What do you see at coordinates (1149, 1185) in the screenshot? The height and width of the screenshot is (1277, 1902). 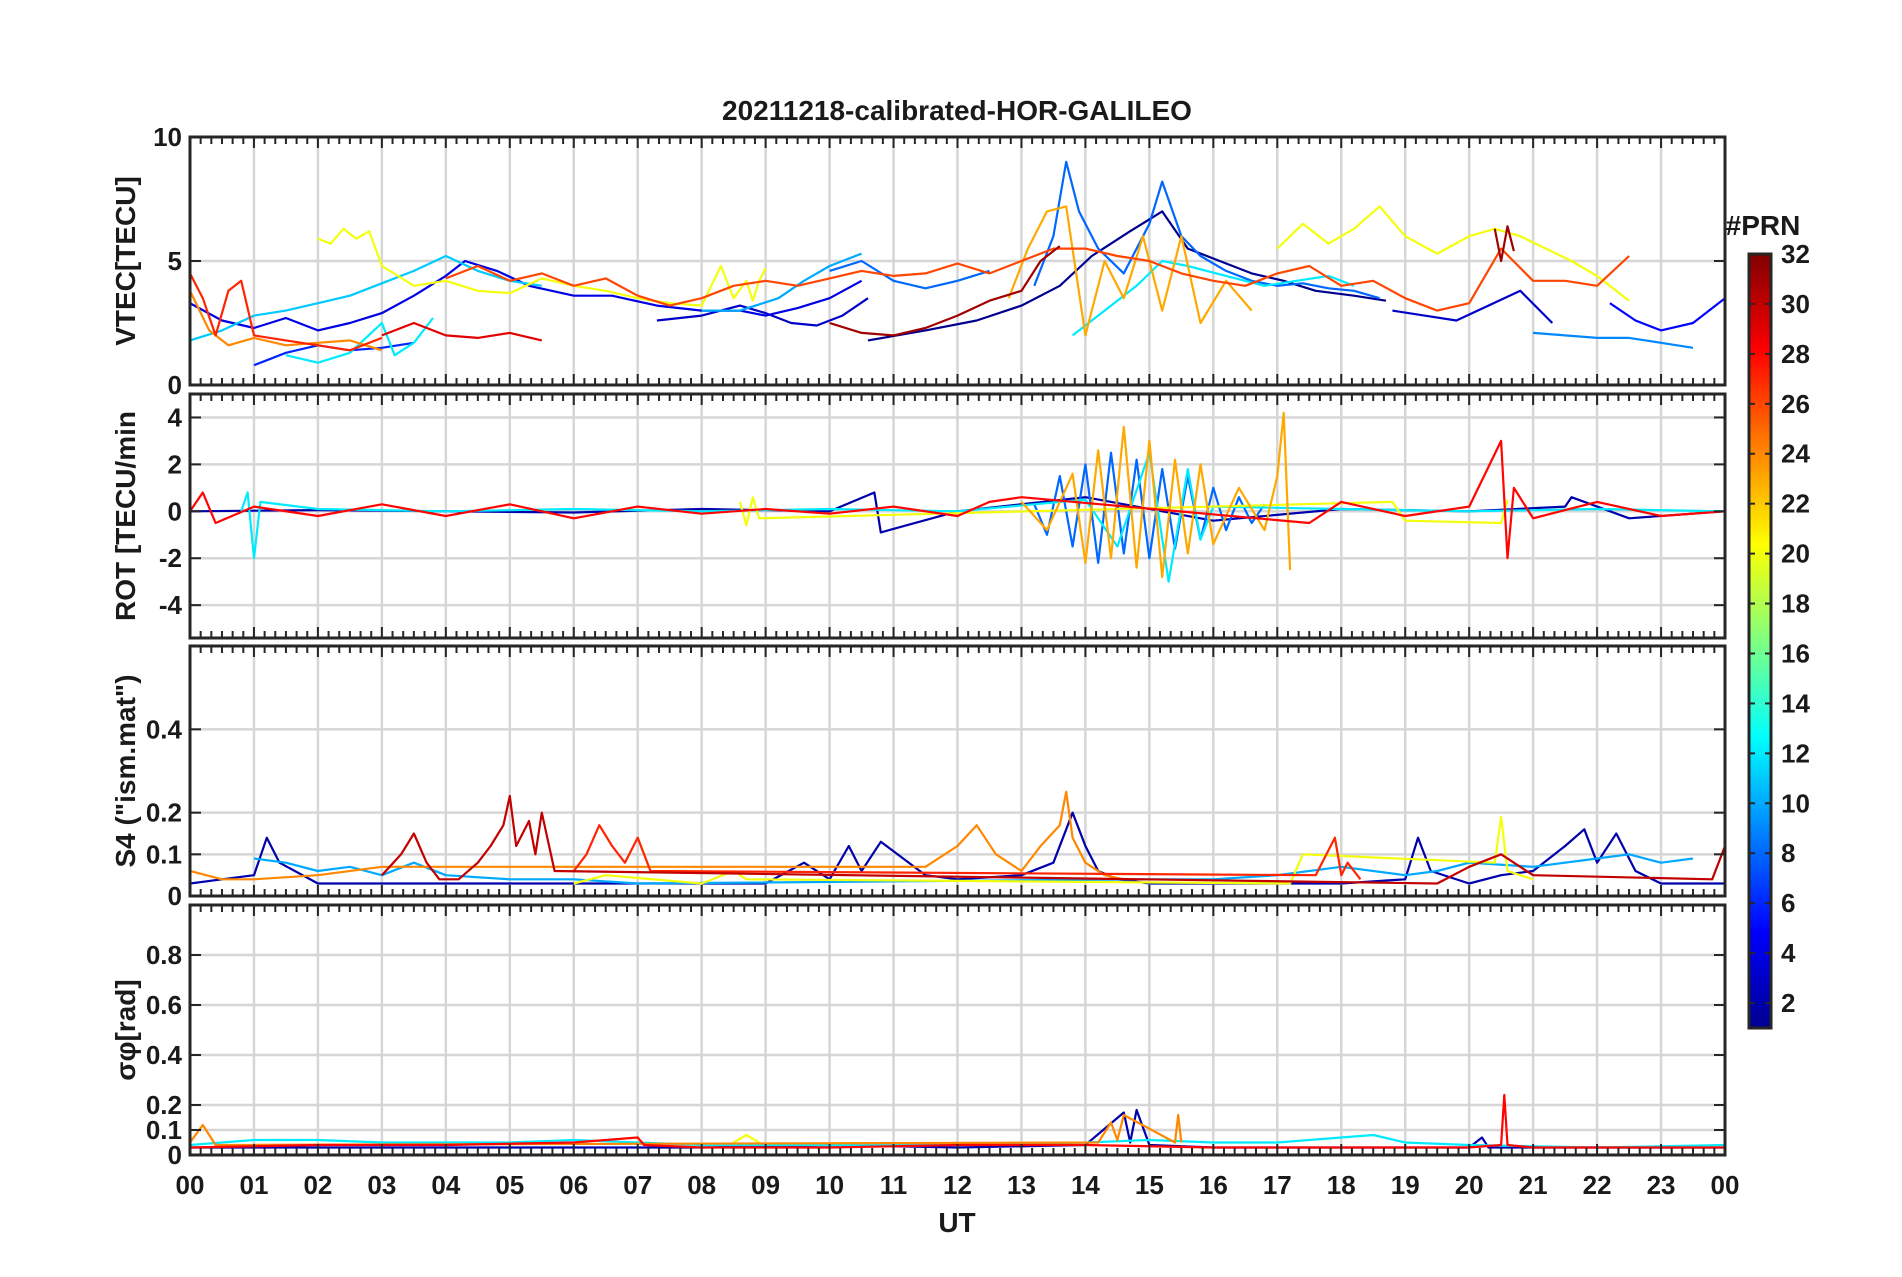 I see `x-tick-label: 15` at bounding box center [1149, 1185].